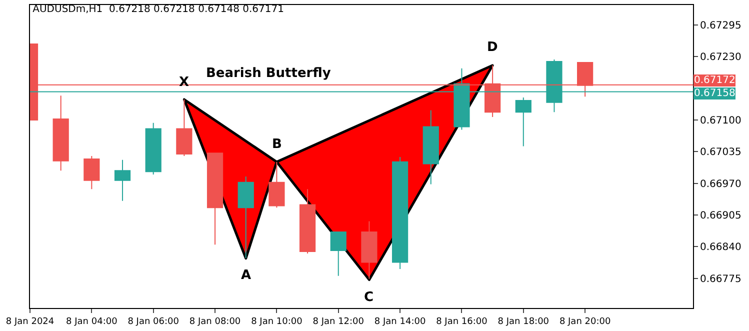 The width and height of the screenshot is (749, 331). Describe the element at coordinates (492, 47) in the screenshot. I see `annotation: D` at that location.